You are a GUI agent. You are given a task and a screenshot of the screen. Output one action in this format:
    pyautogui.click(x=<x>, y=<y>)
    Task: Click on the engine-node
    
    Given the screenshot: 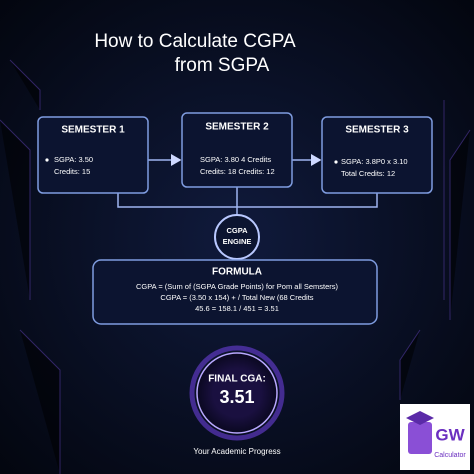 What is the action you would take?
    pyautogui.click(x=237, y=237)
    